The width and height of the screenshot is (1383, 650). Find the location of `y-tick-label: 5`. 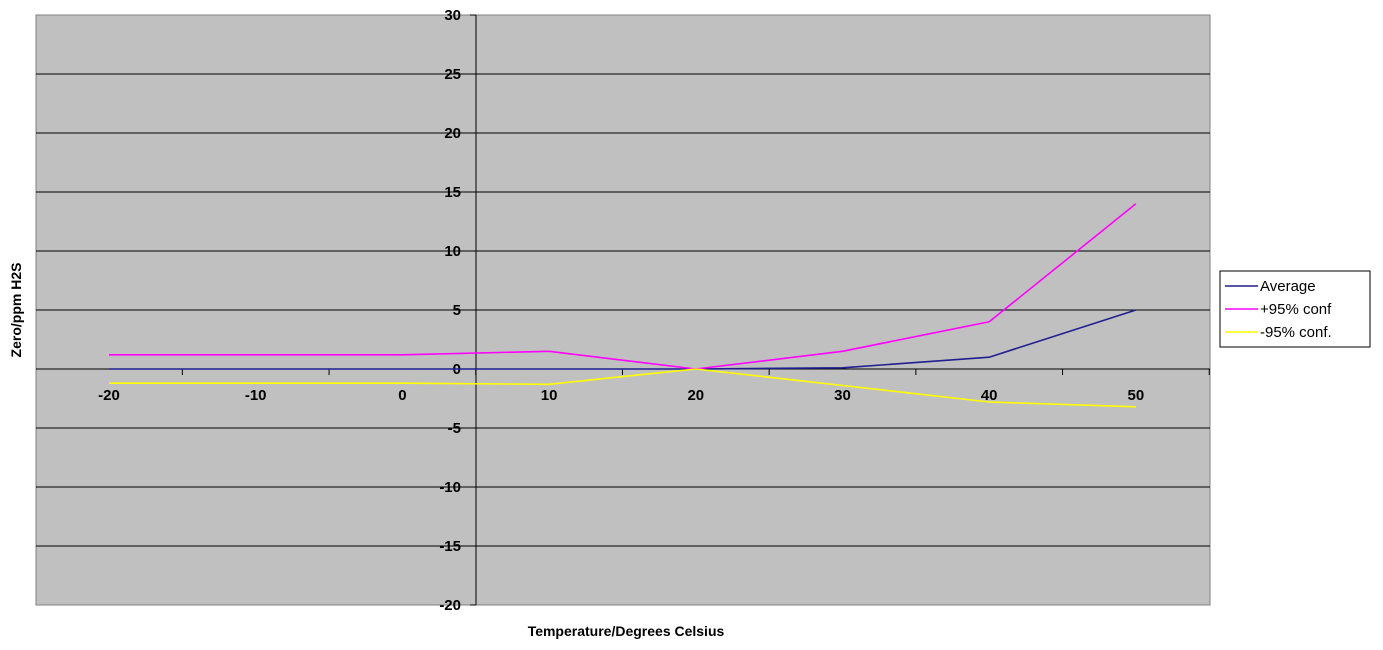

y-tick-label: 5 is located at coordinates (457, 310).